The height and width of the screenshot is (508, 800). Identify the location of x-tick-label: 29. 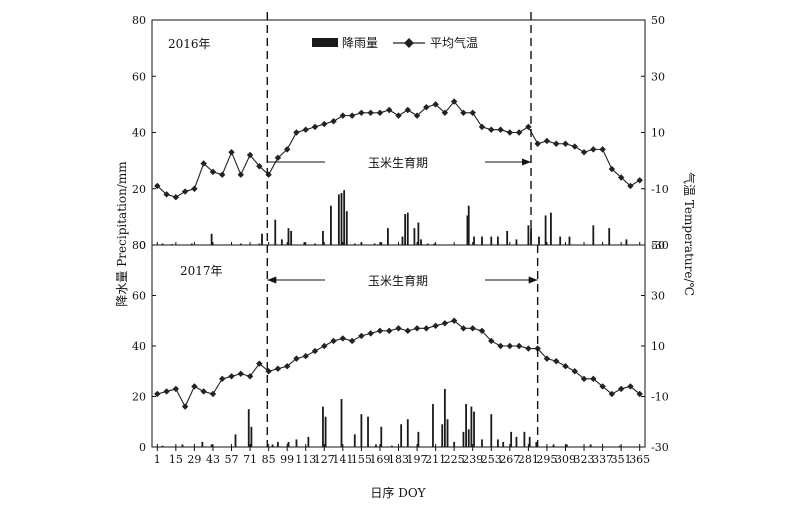
(194, 459).